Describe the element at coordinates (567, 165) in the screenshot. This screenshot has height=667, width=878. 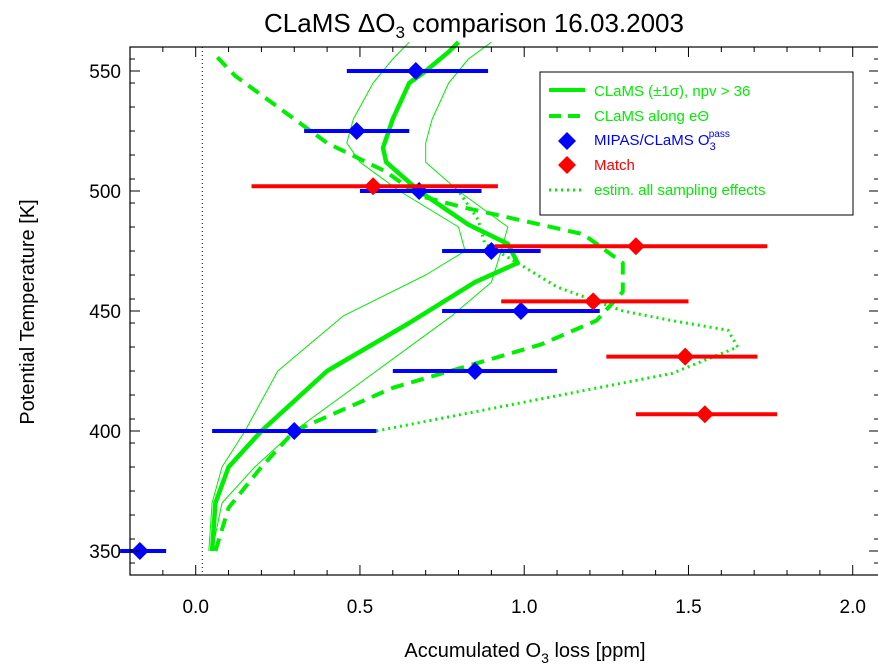
I see `legend-match-marker` at that location.